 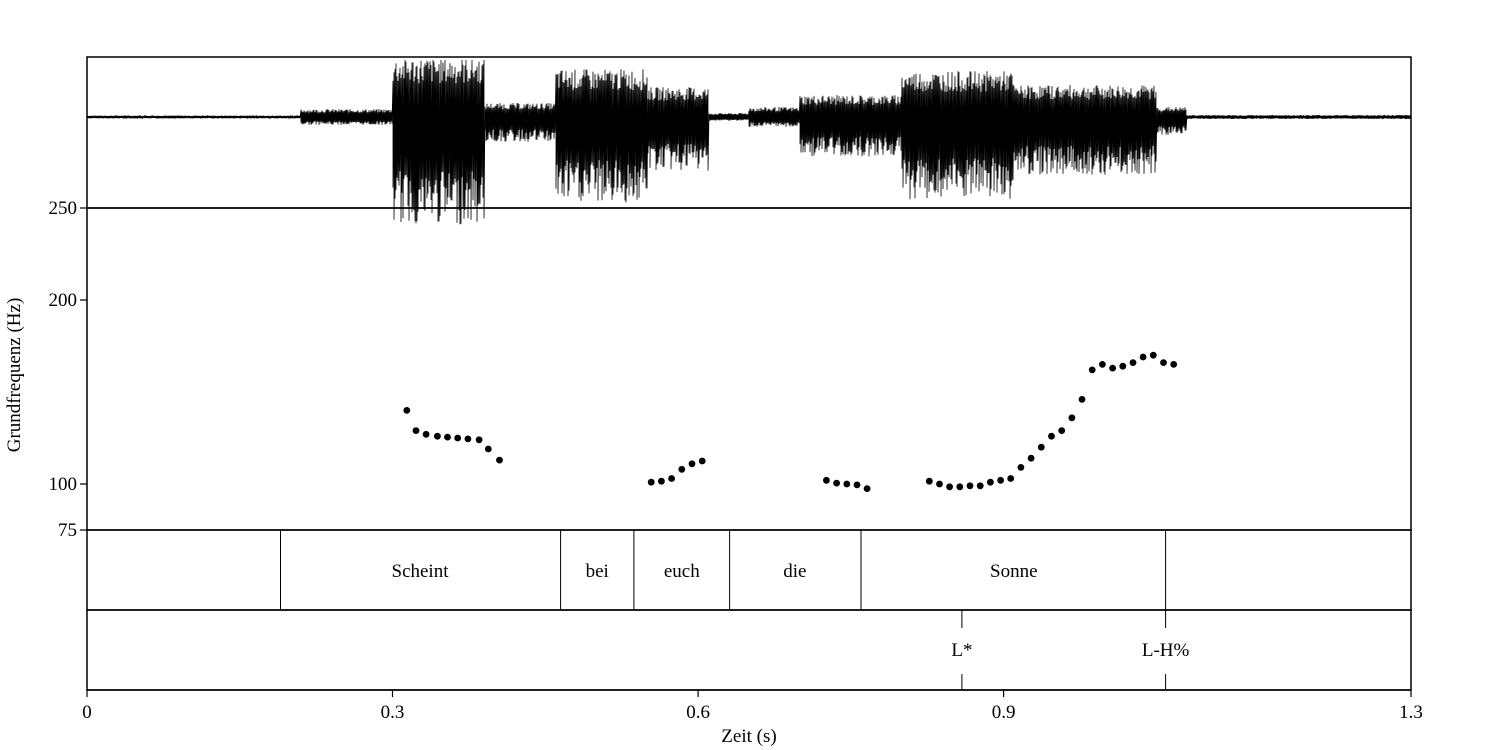 I want to click on word-boundaries, so click(x=723, y=570).